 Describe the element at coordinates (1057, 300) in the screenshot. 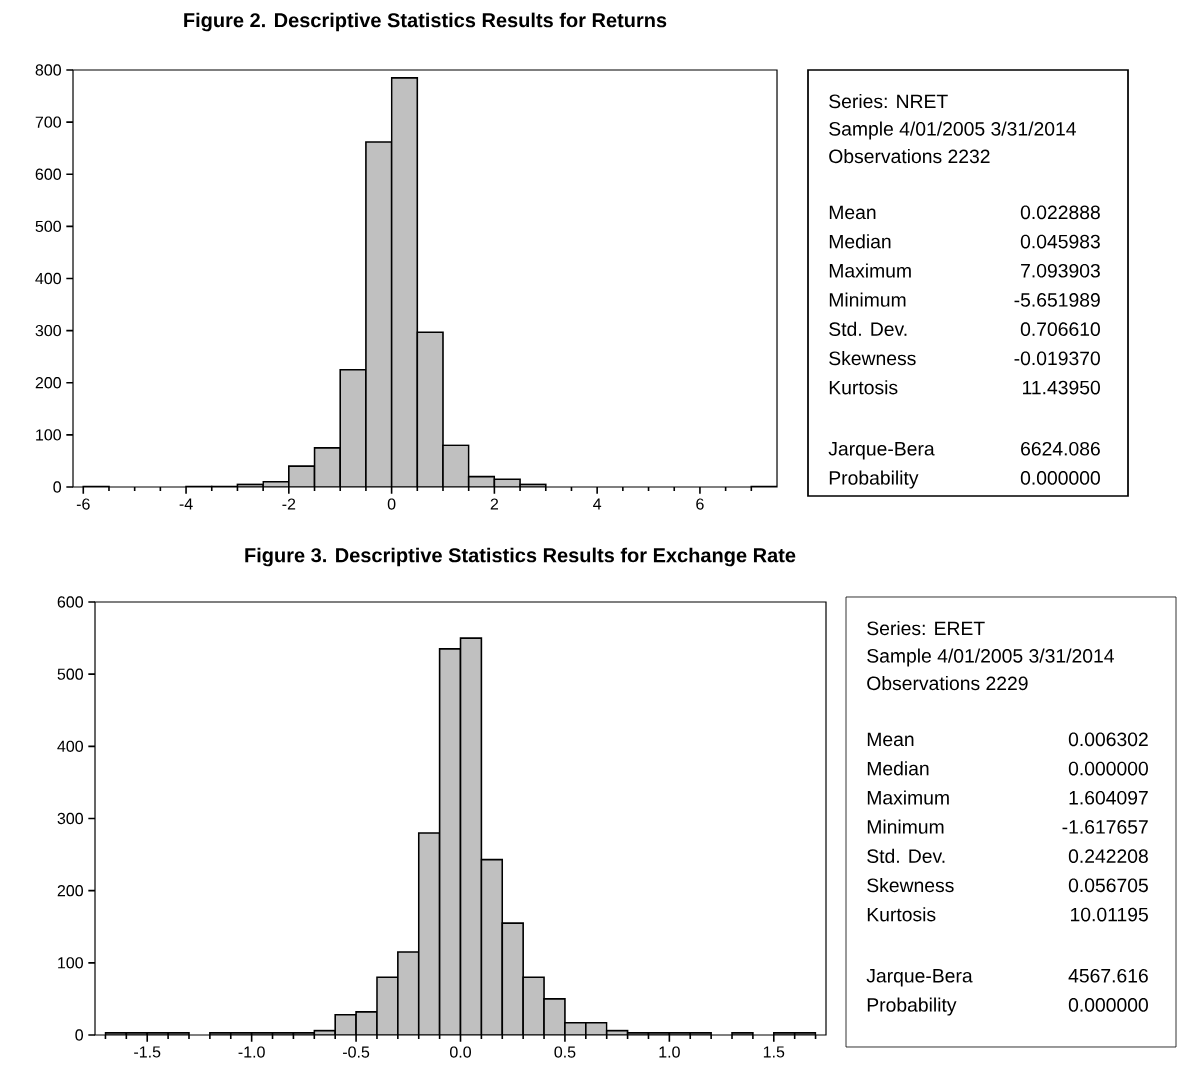

I see `text: -5.651989` at that location.